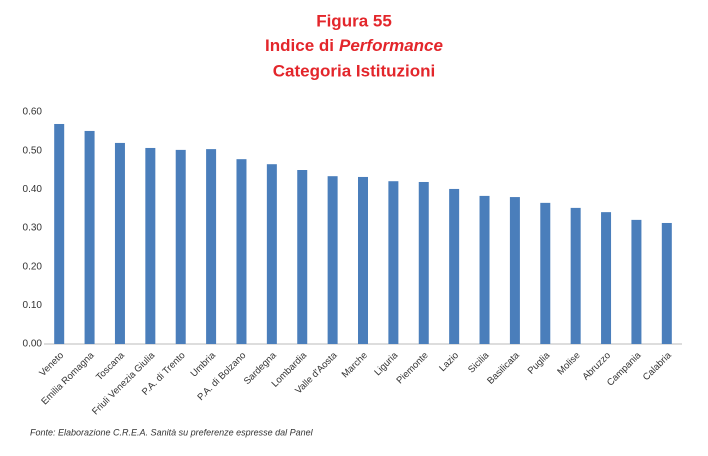 The height and width of the screenshot is (456, 708). I want to click on y-tick-label: 0.00, so click(33, 344).